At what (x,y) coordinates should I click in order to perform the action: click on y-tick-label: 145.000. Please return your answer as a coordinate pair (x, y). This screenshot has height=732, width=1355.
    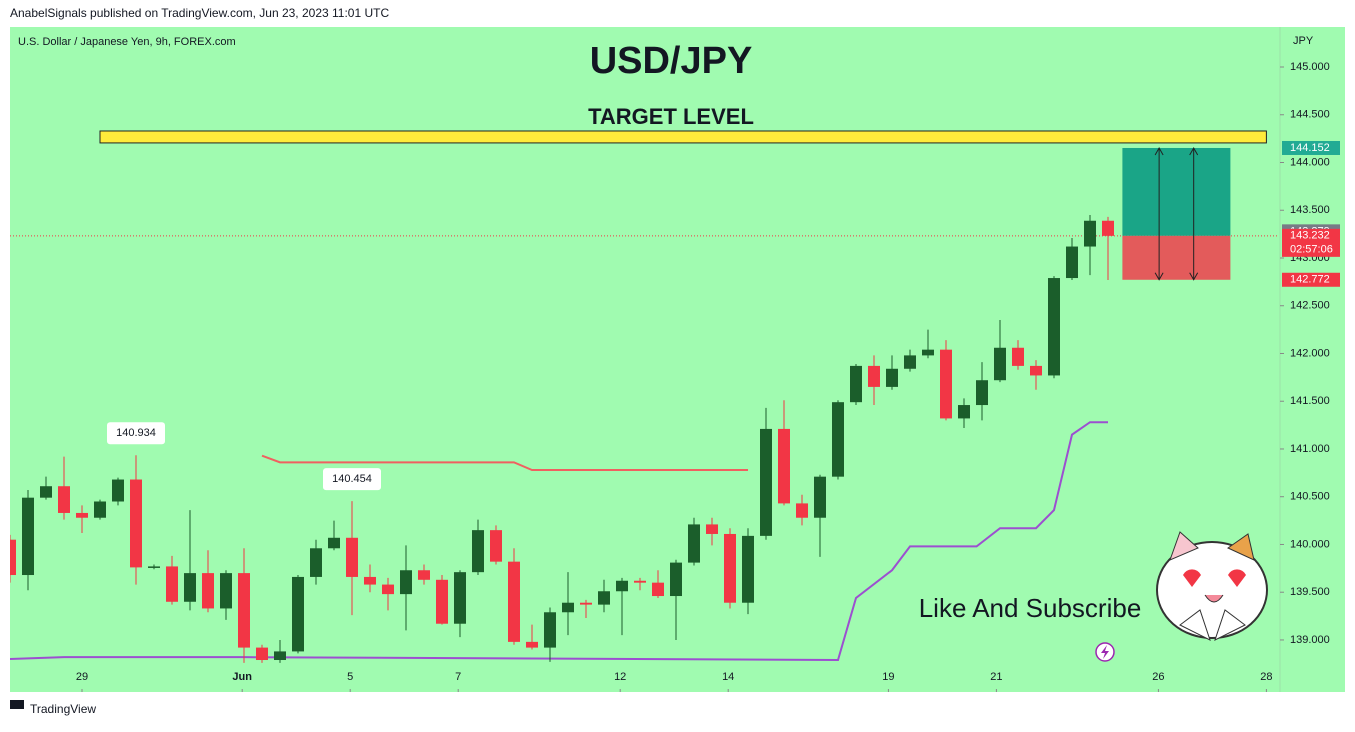
    Looking at the image, I should click on (1310, 67).